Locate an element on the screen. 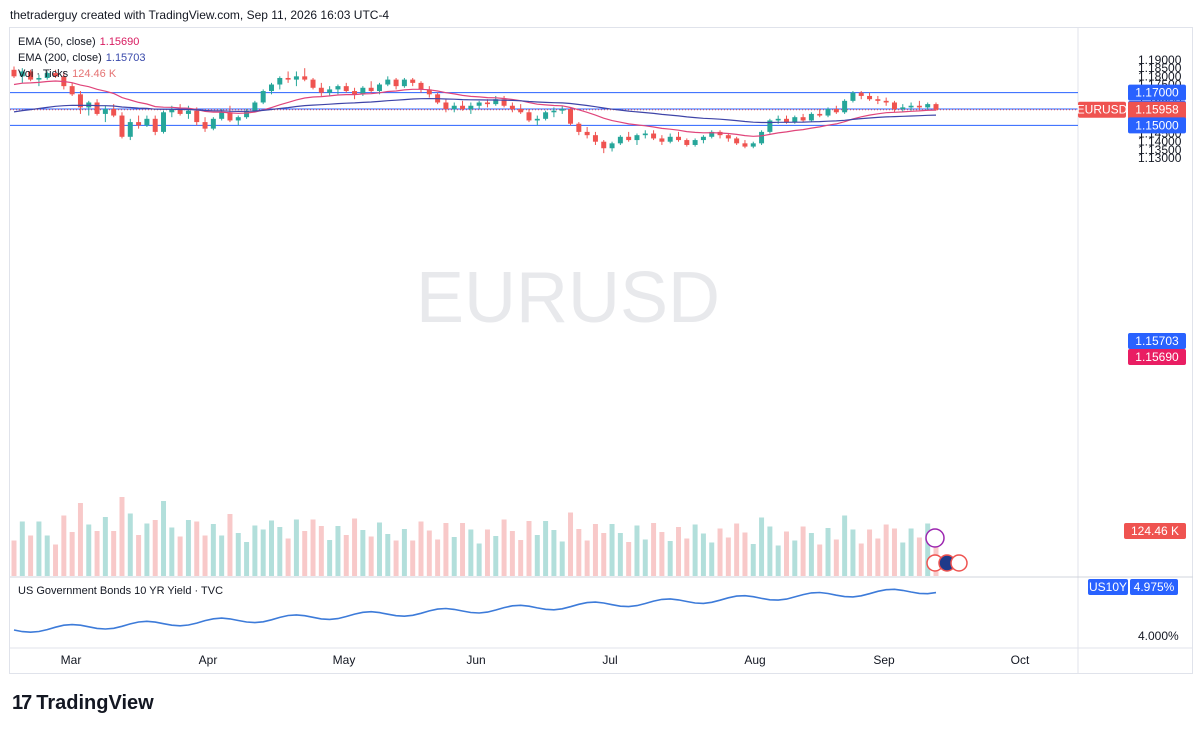  legend-volume: Vol · Ticks 124.46 K is located at coordinates (67, 74).